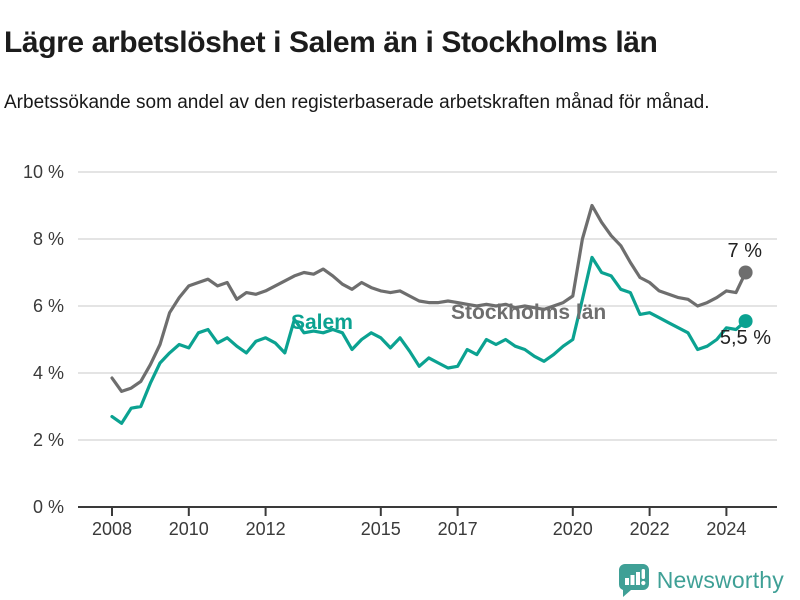  I want to click on newsworthy-logo-icon, so click(633, 580).